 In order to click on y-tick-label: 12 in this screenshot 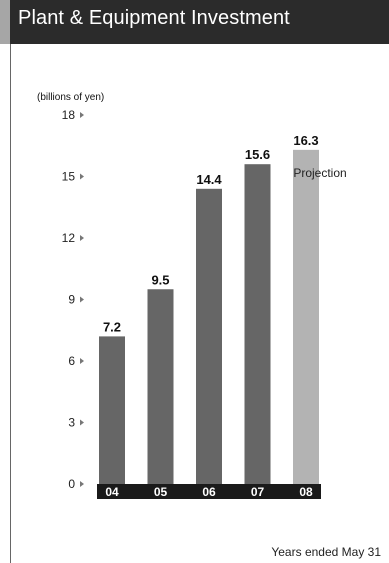, I will do `click(69, 238)`.